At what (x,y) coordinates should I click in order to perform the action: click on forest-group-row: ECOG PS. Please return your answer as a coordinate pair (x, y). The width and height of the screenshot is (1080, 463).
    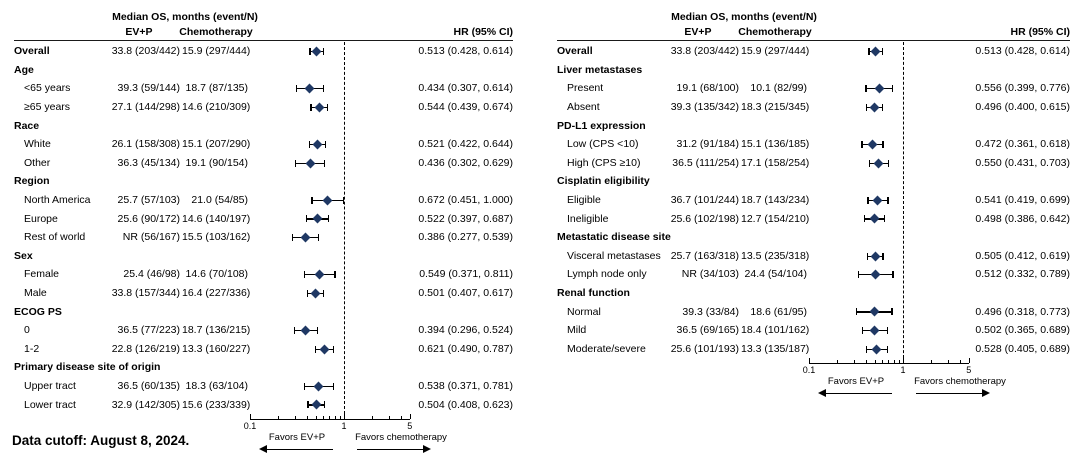
    Looking at the image, I should click on (268, 311).